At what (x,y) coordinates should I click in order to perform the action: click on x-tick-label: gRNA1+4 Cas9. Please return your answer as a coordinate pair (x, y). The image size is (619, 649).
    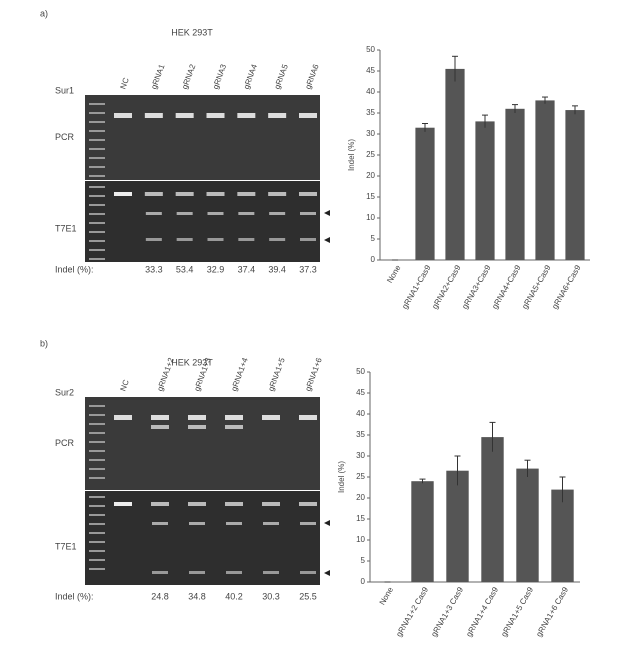
    Looking at the image, I should click on (482, 611).